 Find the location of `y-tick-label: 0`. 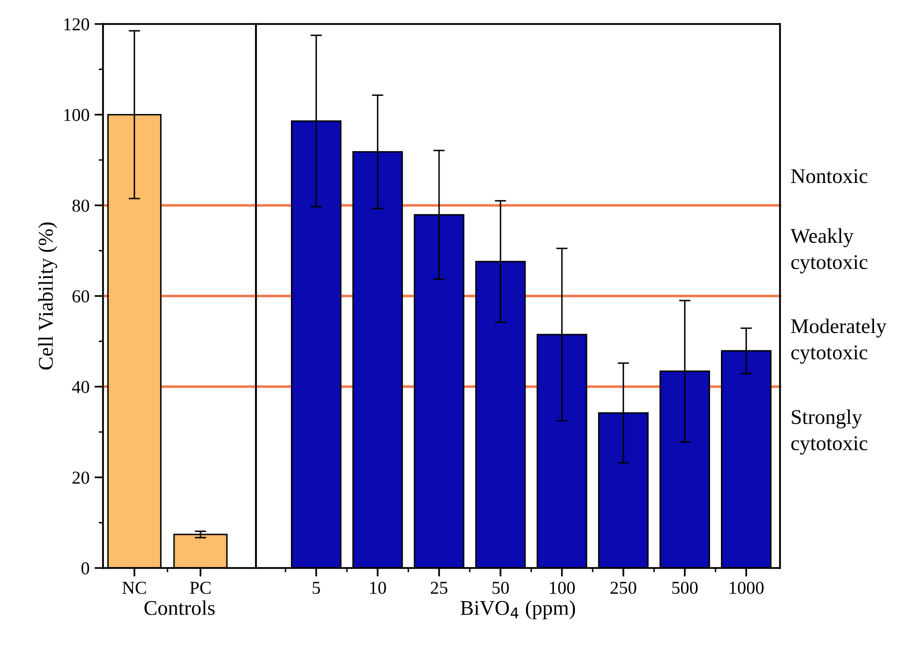

y-tick-label: 0 is located at coordinates (85, 568).